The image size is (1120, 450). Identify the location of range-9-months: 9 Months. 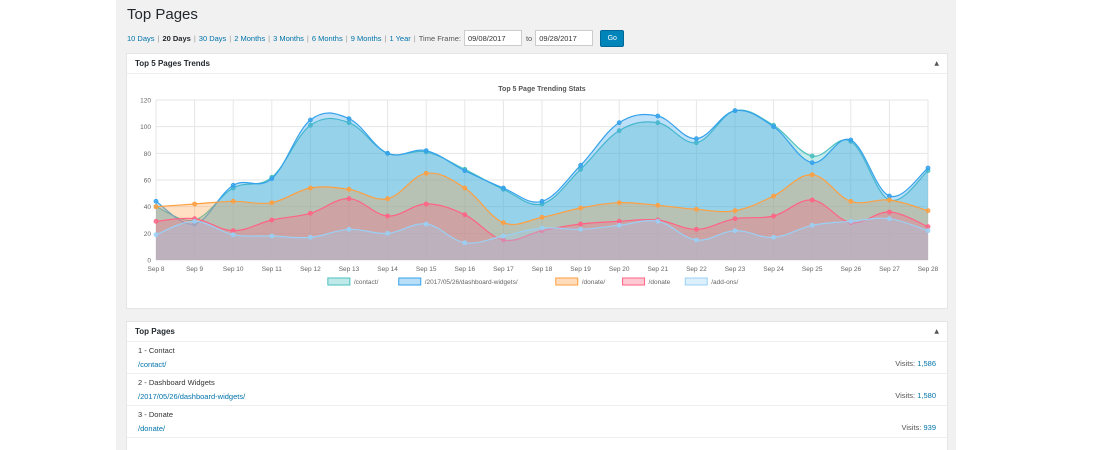
(366, 38).